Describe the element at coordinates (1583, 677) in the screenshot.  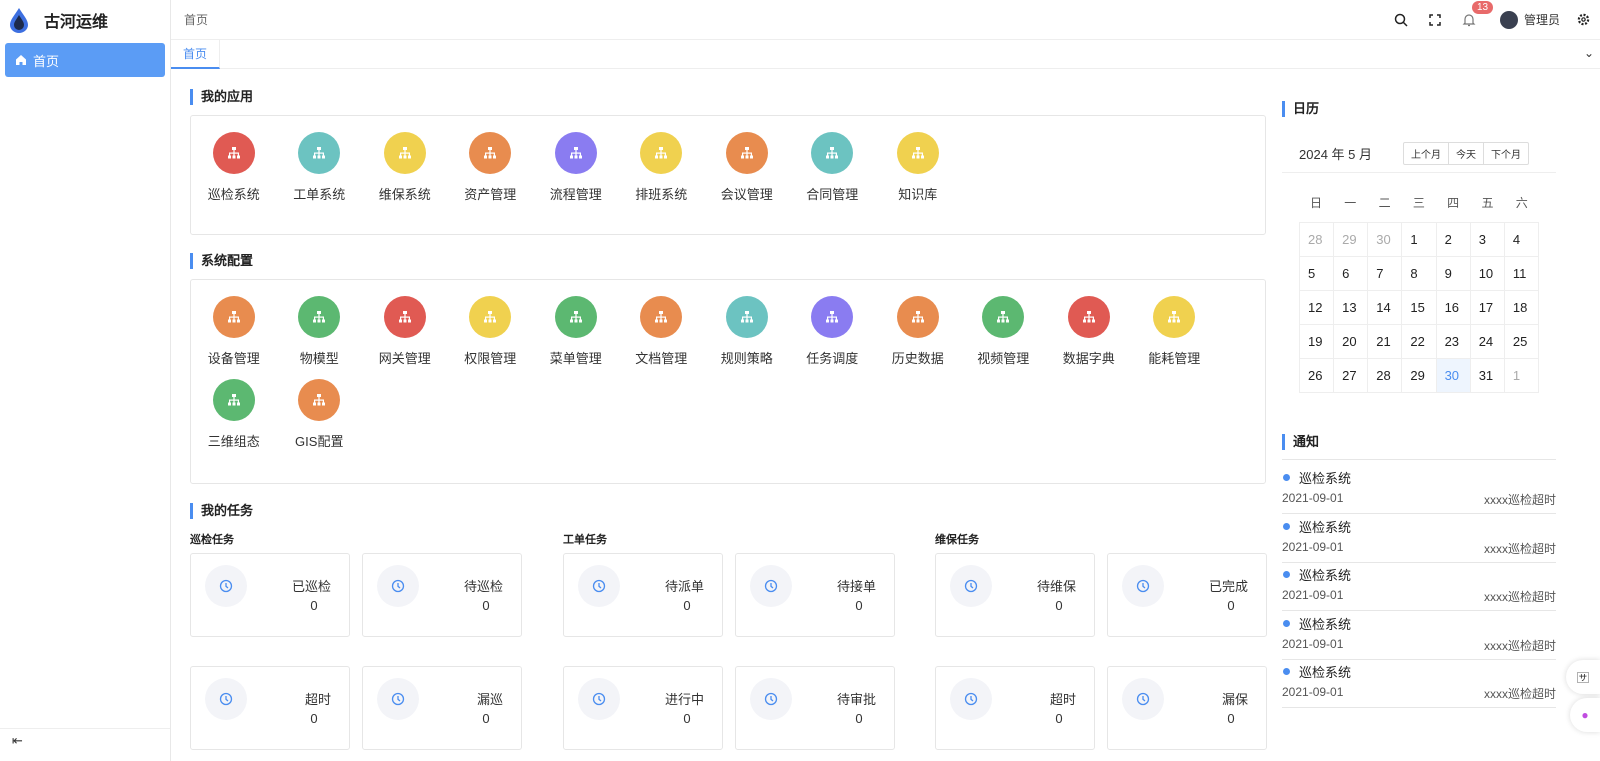
I see `translate-icon: 🈂` at that location.